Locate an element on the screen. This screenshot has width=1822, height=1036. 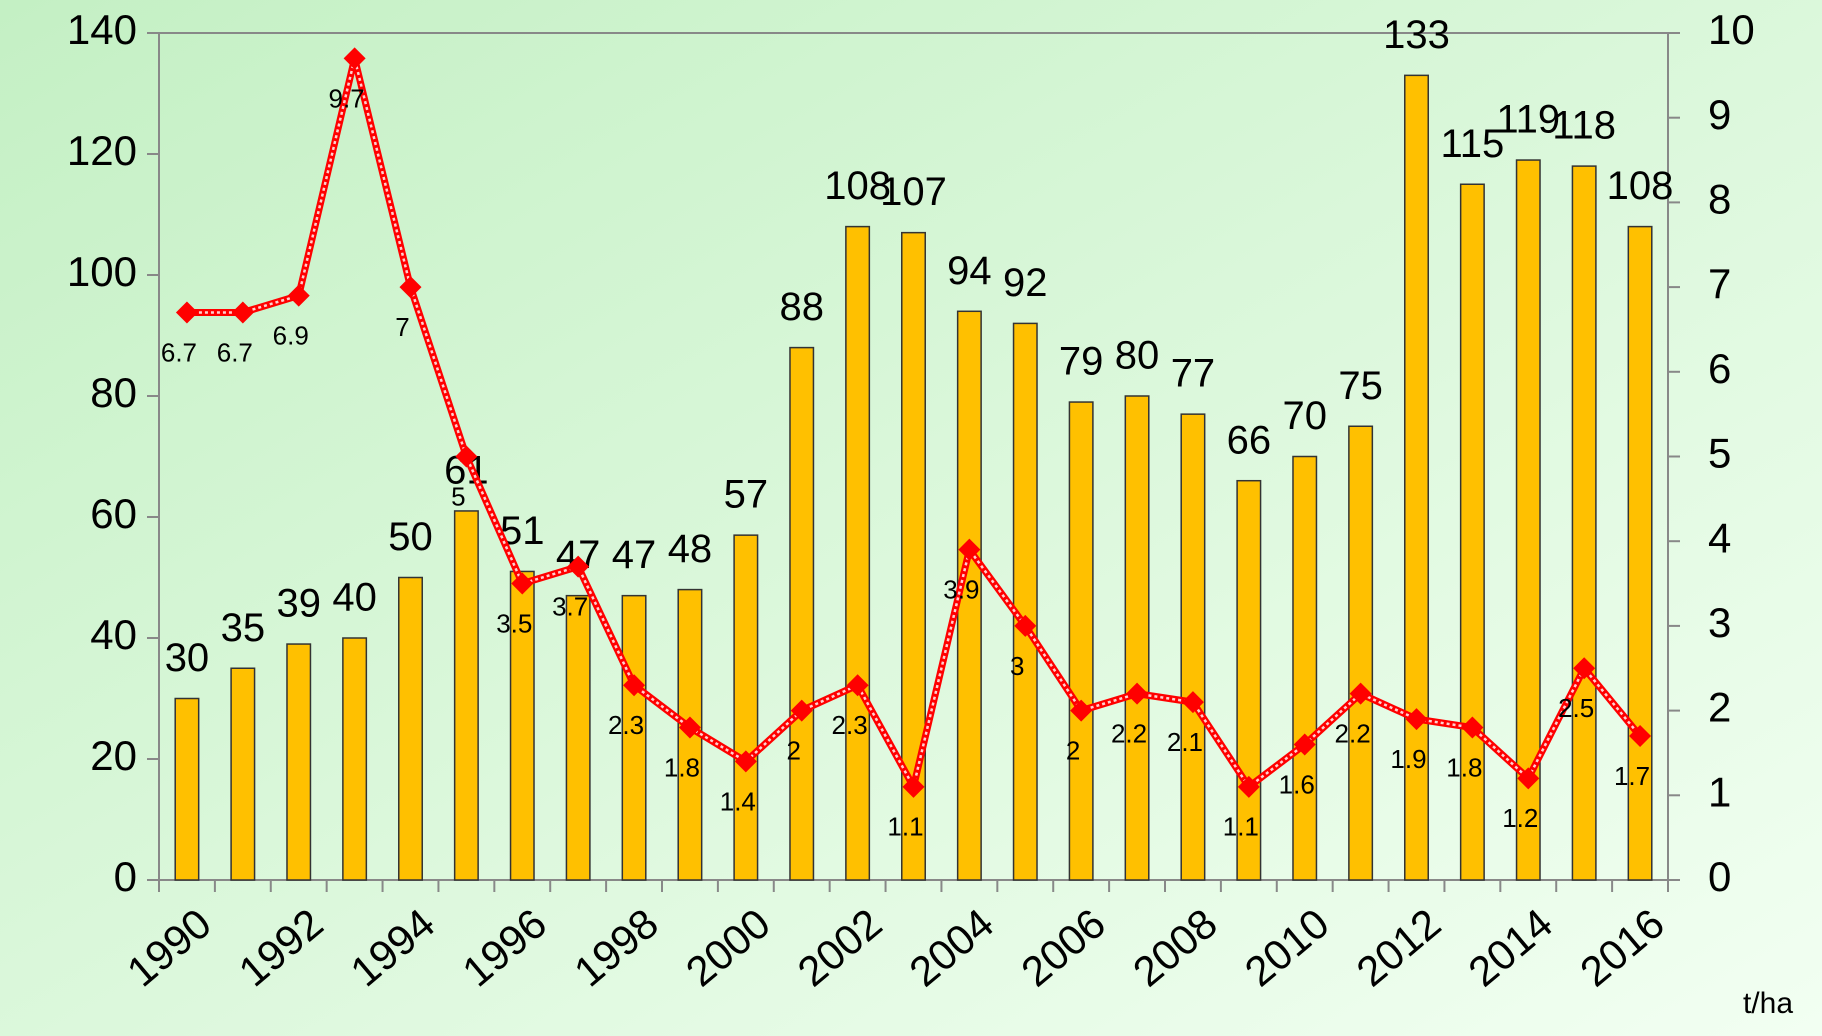
bar-value-label: 57 is located at coordinates (746, 495).